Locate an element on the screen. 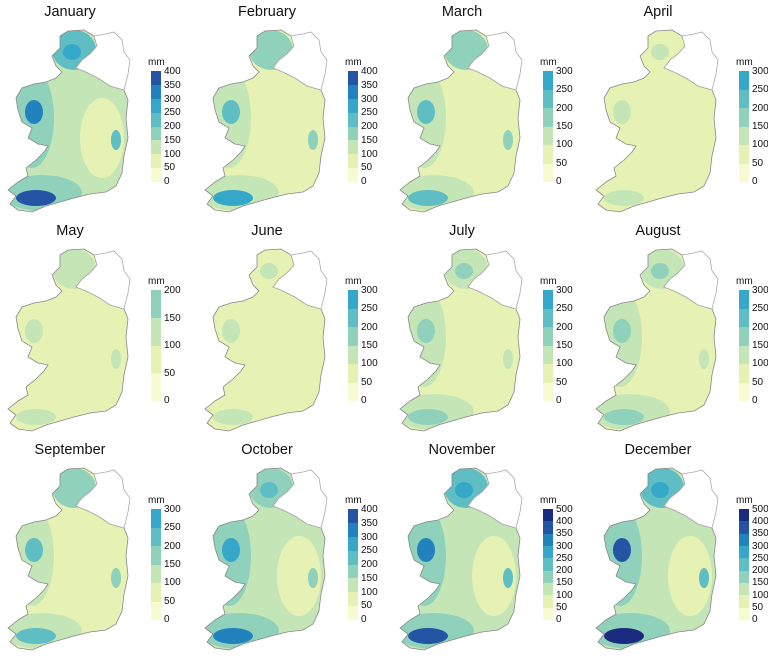  colorbar-ticks: 0 50 100 150 200 250 300 350 400 500 is located at coordinates (564, 564).